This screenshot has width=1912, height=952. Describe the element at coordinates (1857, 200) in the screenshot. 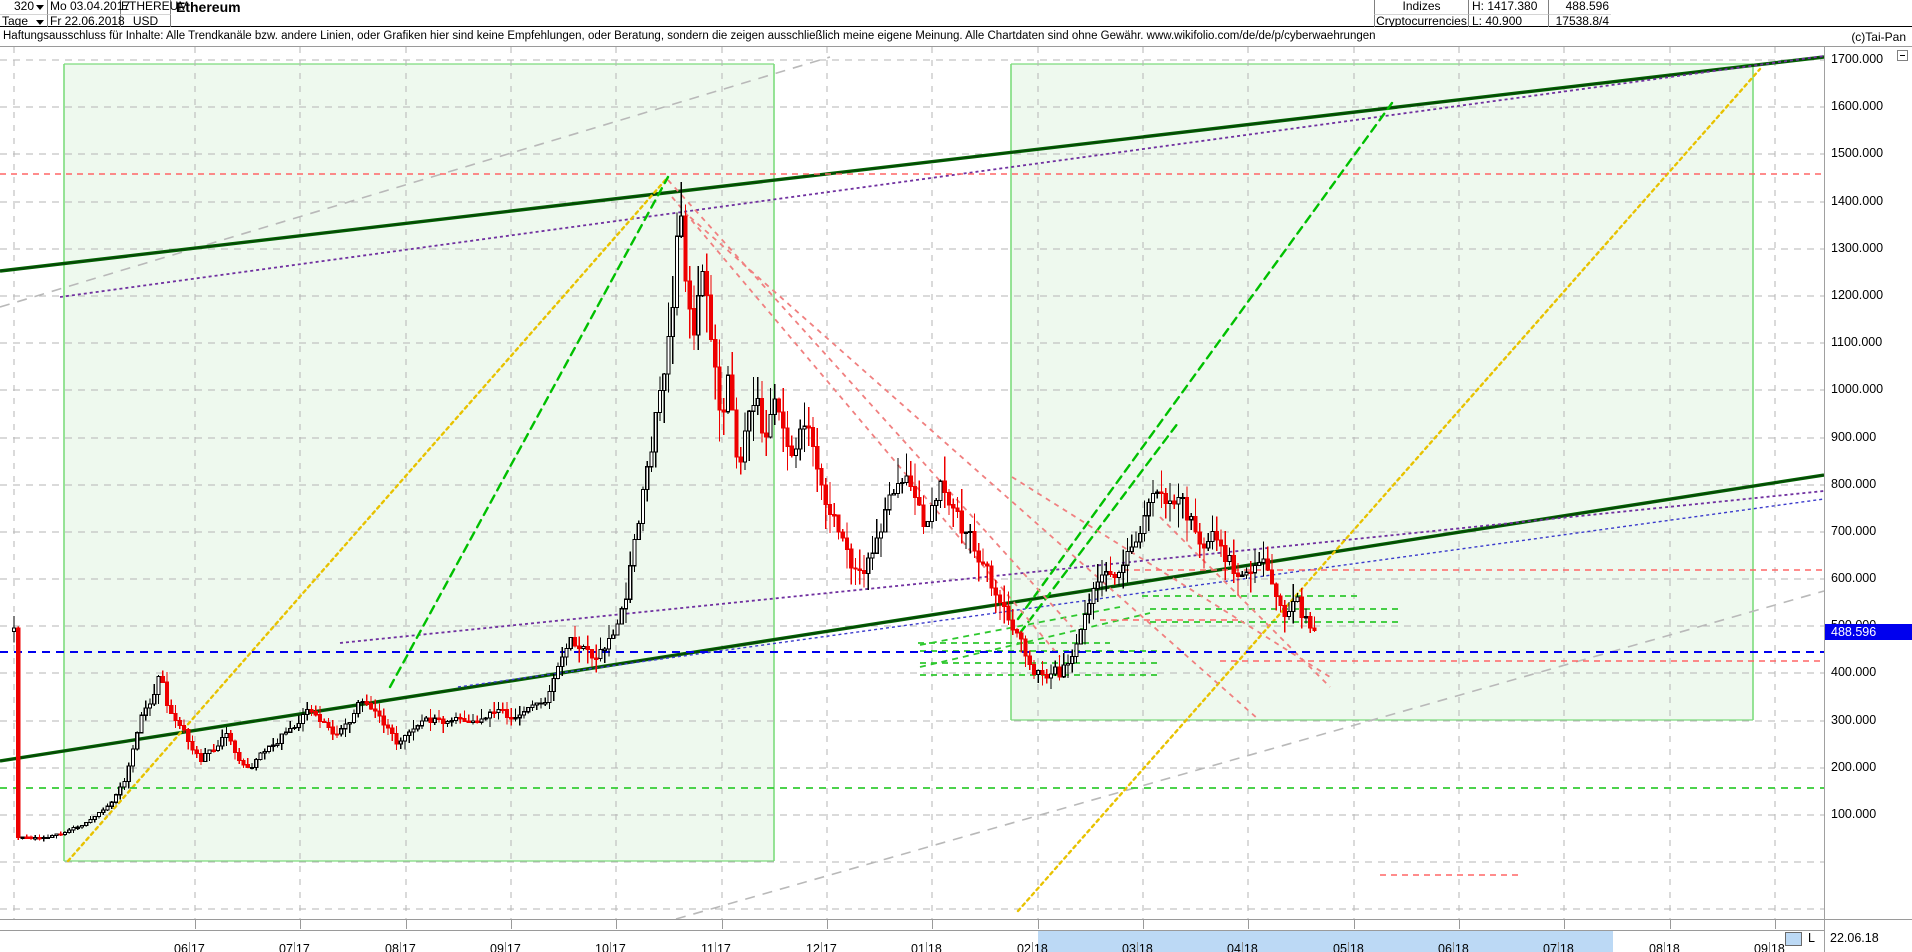

I see `price-tick: 1400.000` at that location.